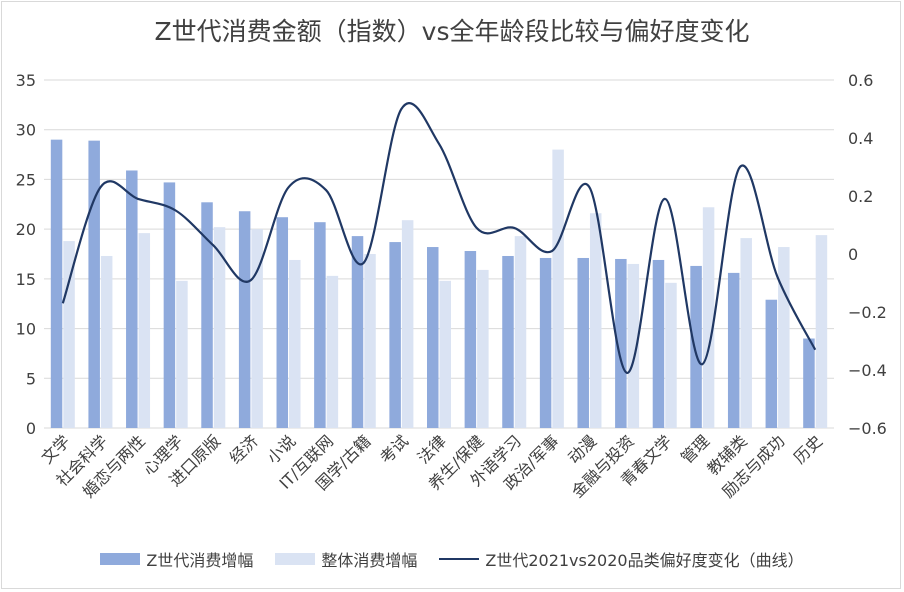 The height and width of the screenshot is (592, 904). I want to click on legend: Z世代消费增幅 整体消费增幅 Z世代2021vs2020品类偏好度变化（曲线）, so click(452, 559).